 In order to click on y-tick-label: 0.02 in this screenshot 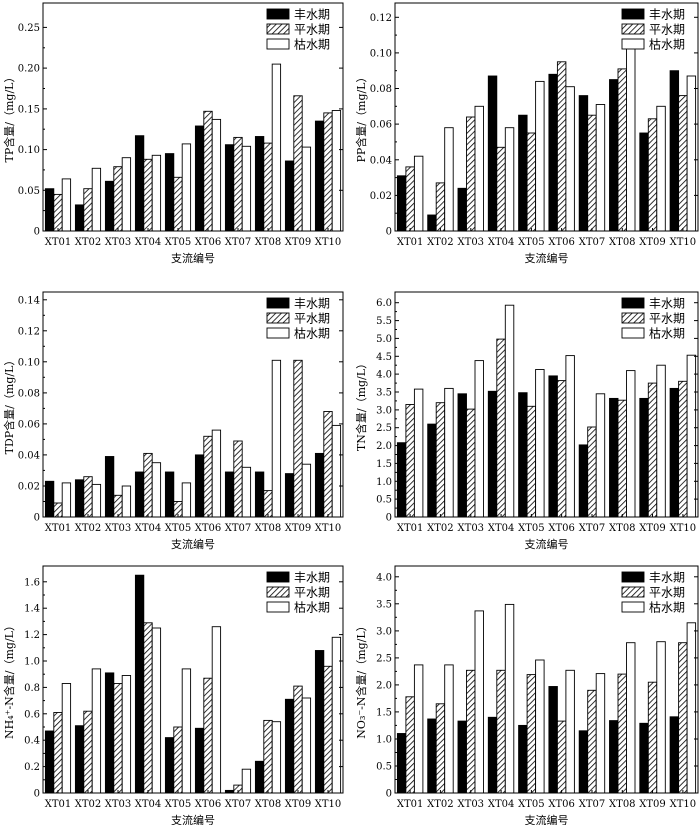, I will do `click(381, 196)`.